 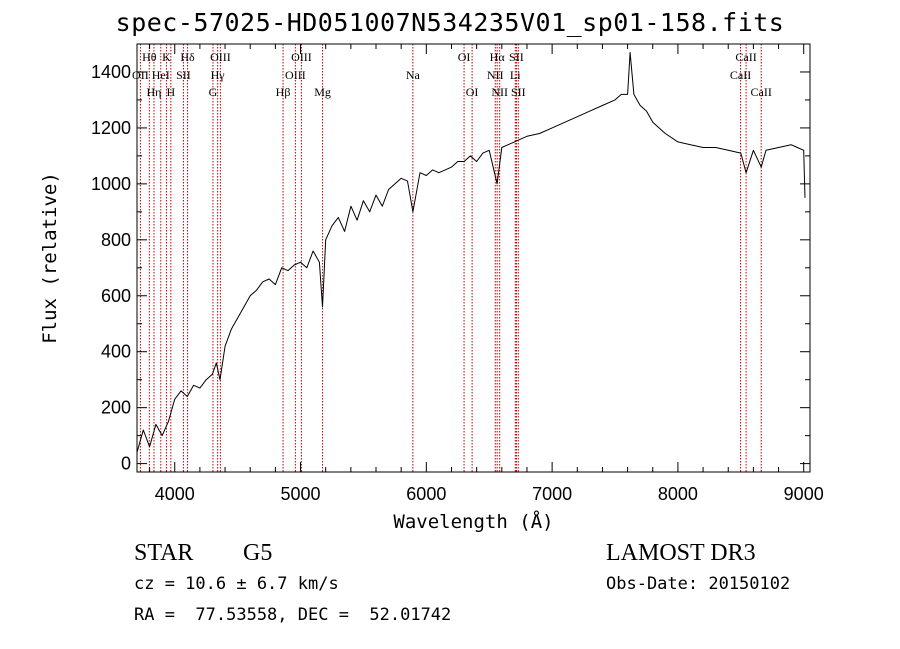 I want to click on x-tick-label: 9000, so click(x=804, y=494).